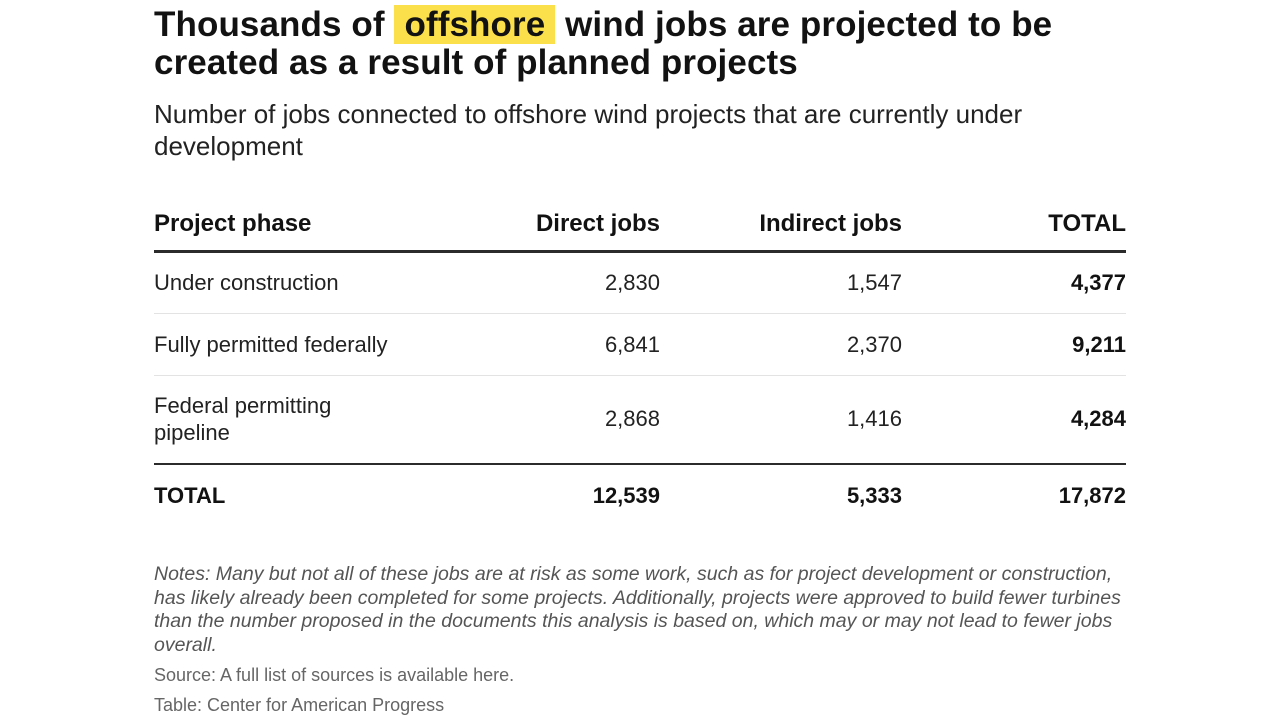  What do you see at coordinates (626, 495) in the screenshot?
I see `cell-total-direct-jobs: 12,539` at bounding box center [626, 495].